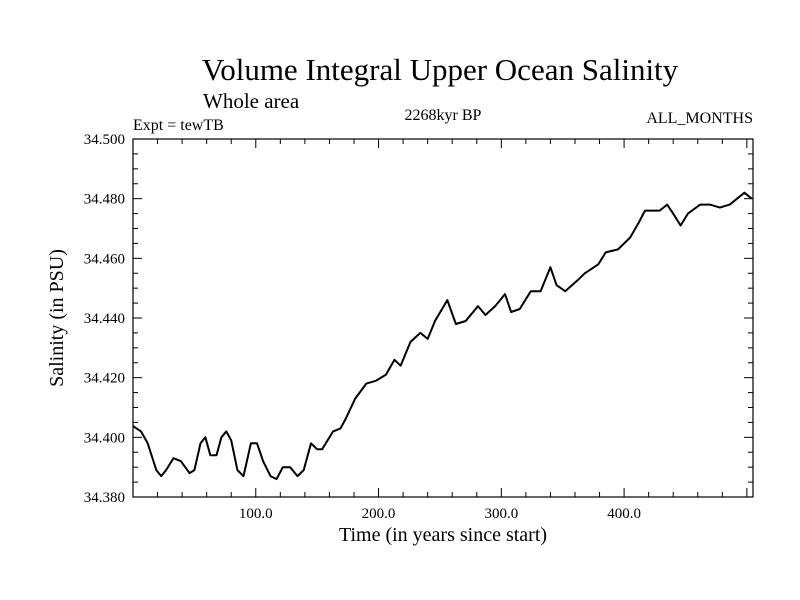 The image size is (800, 600). Describe the element at coordinates (104, 140) in the screenshot. I see `y-tick-label: 34.500` at that location.